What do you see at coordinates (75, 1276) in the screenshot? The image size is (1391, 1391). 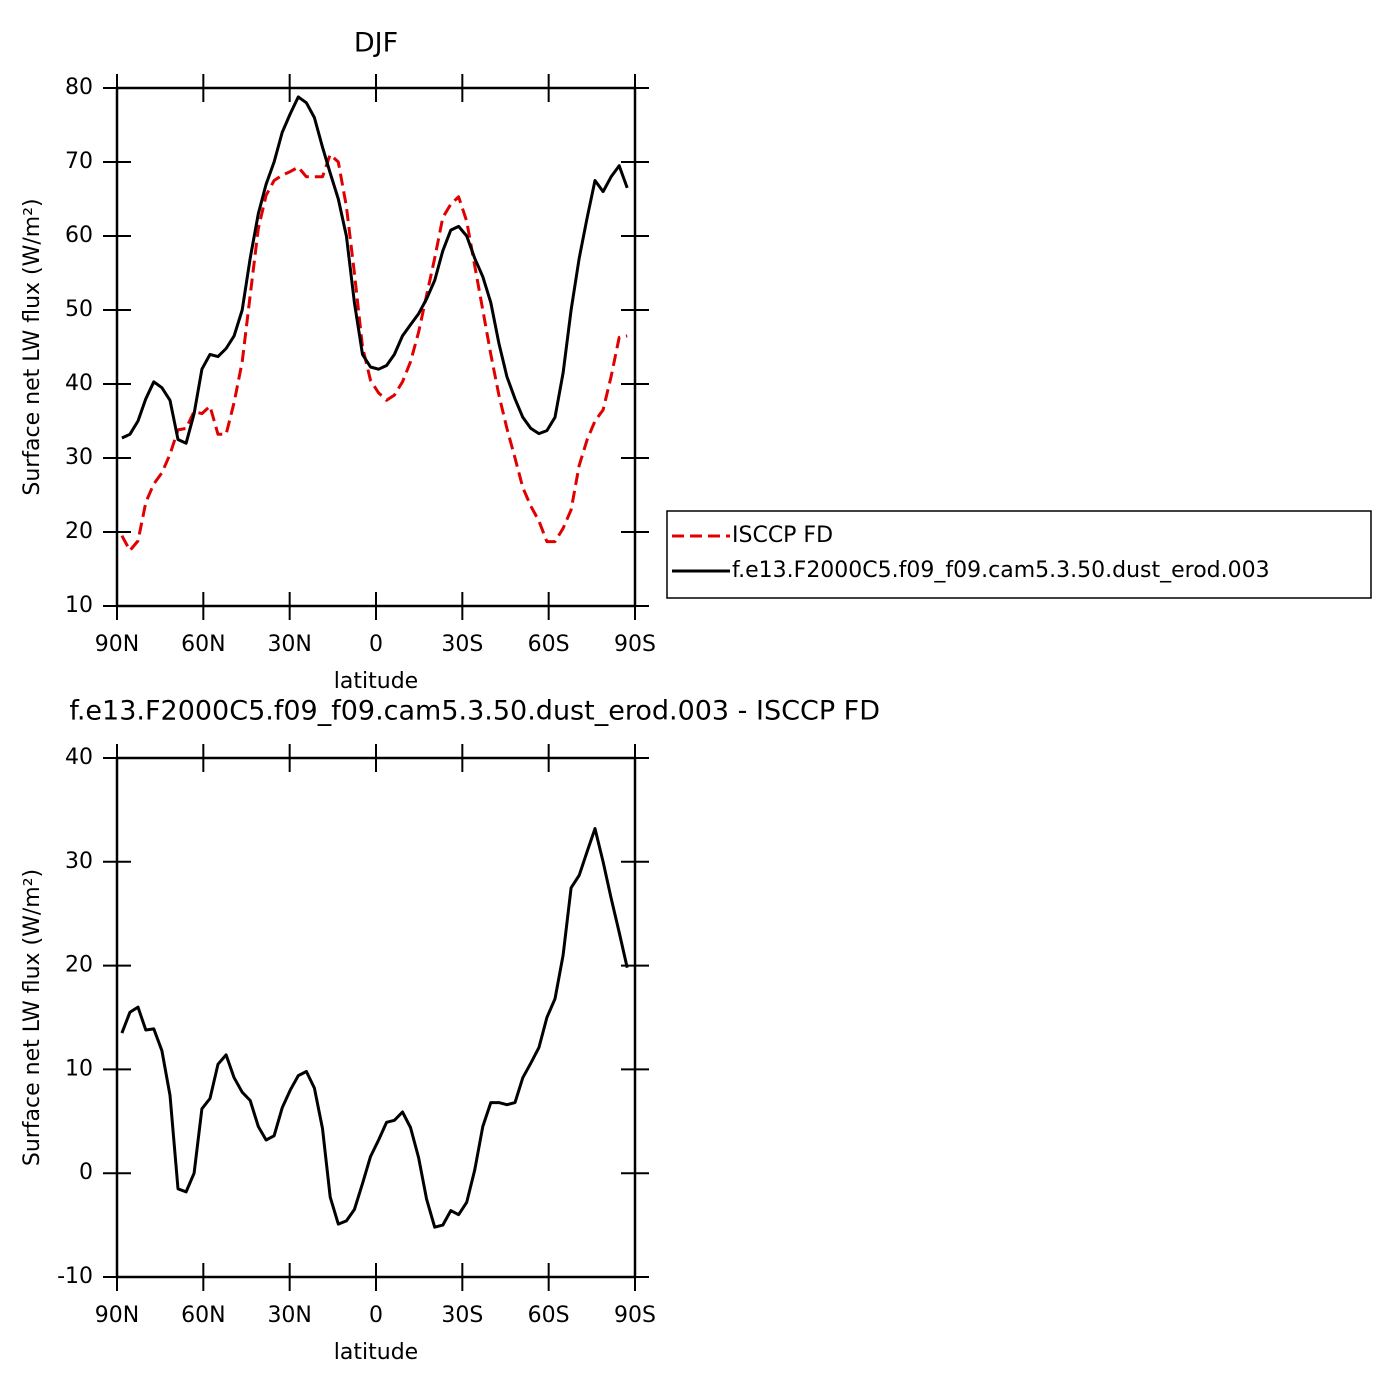 I see `y-tick-label: -10` at bounding box center [75, 1276].